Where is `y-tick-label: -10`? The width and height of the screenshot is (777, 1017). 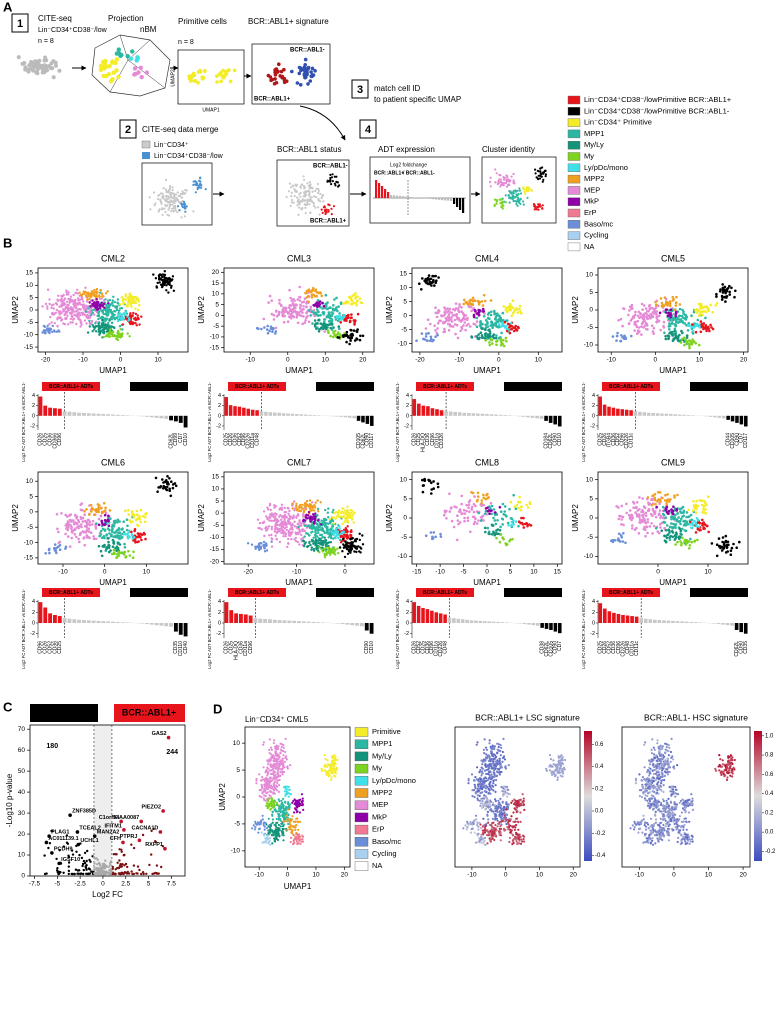
y-tick-label: -10 is located at coordinates (403, 343).